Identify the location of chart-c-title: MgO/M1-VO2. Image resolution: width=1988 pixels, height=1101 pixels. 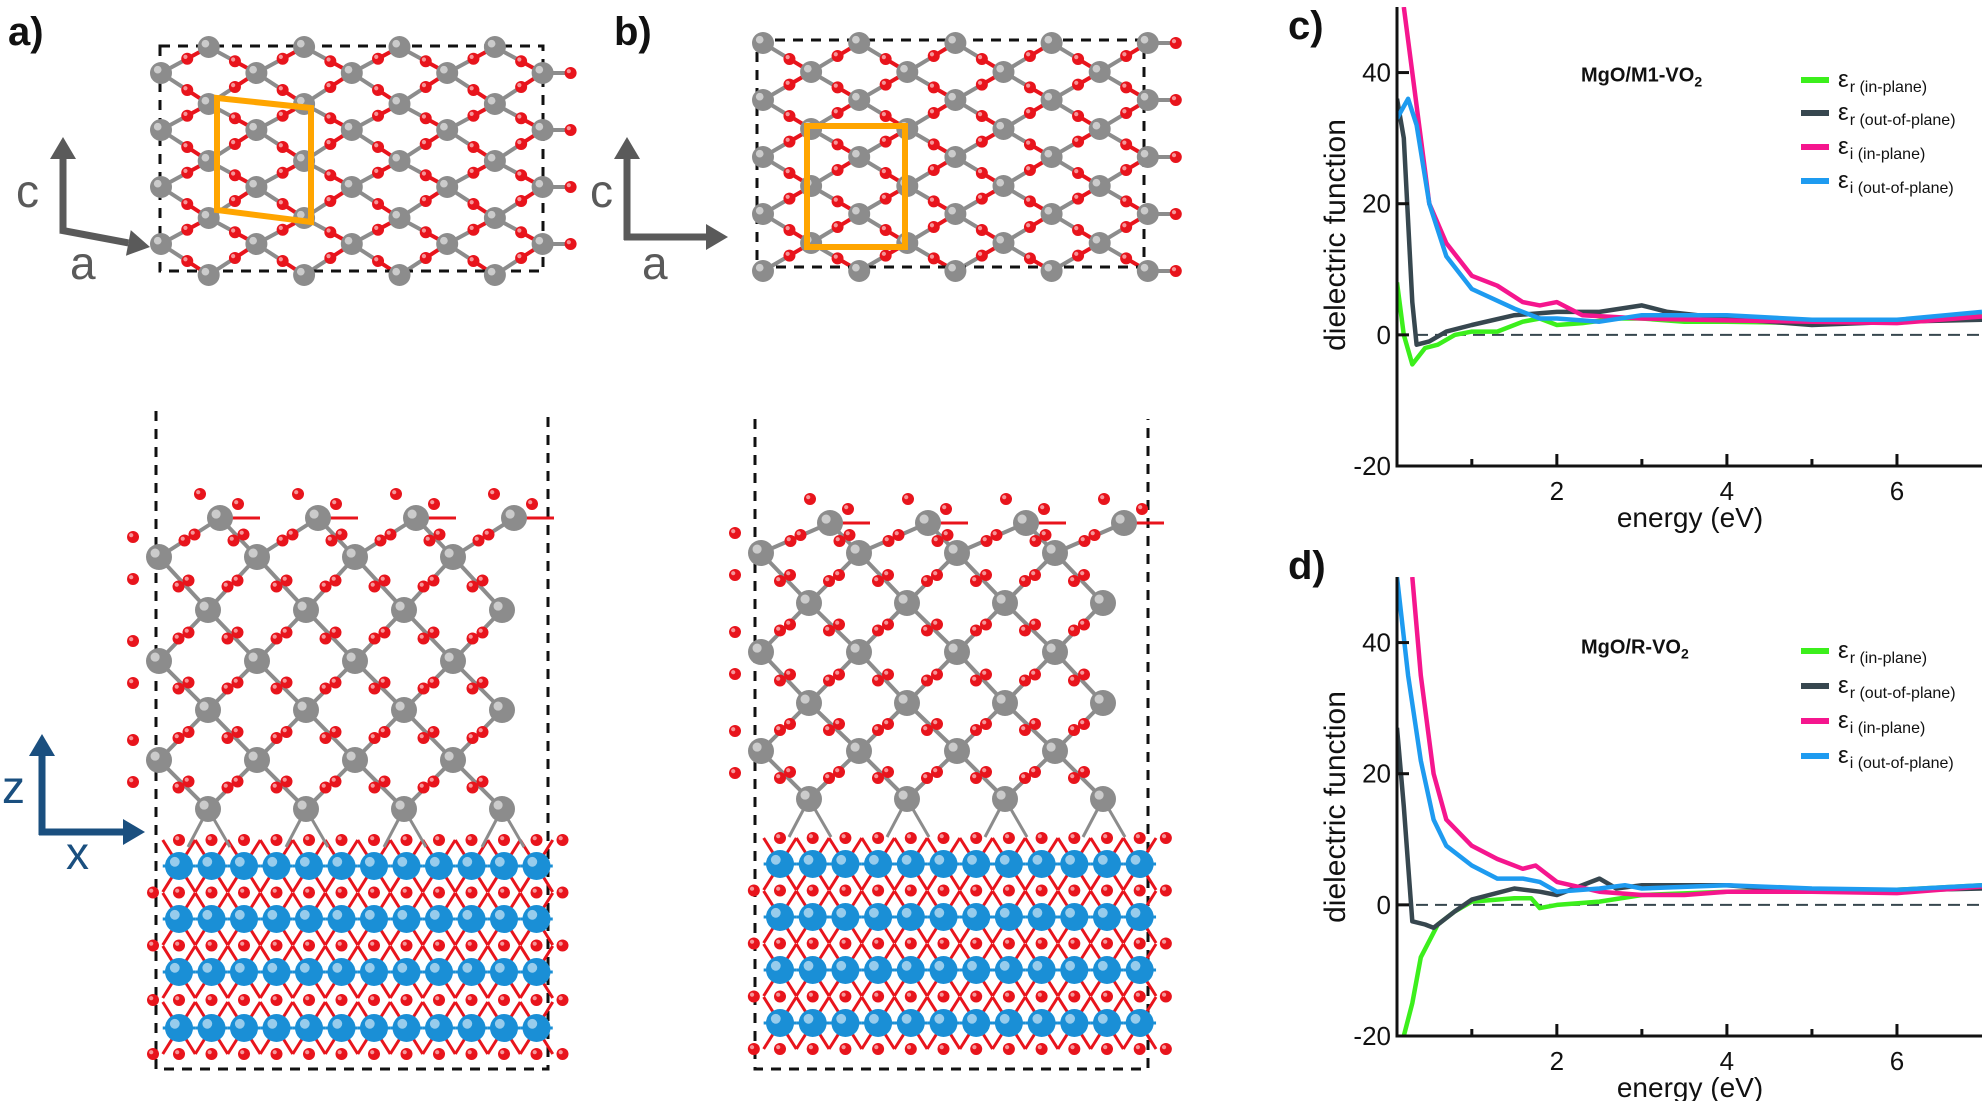
(1641, 77).